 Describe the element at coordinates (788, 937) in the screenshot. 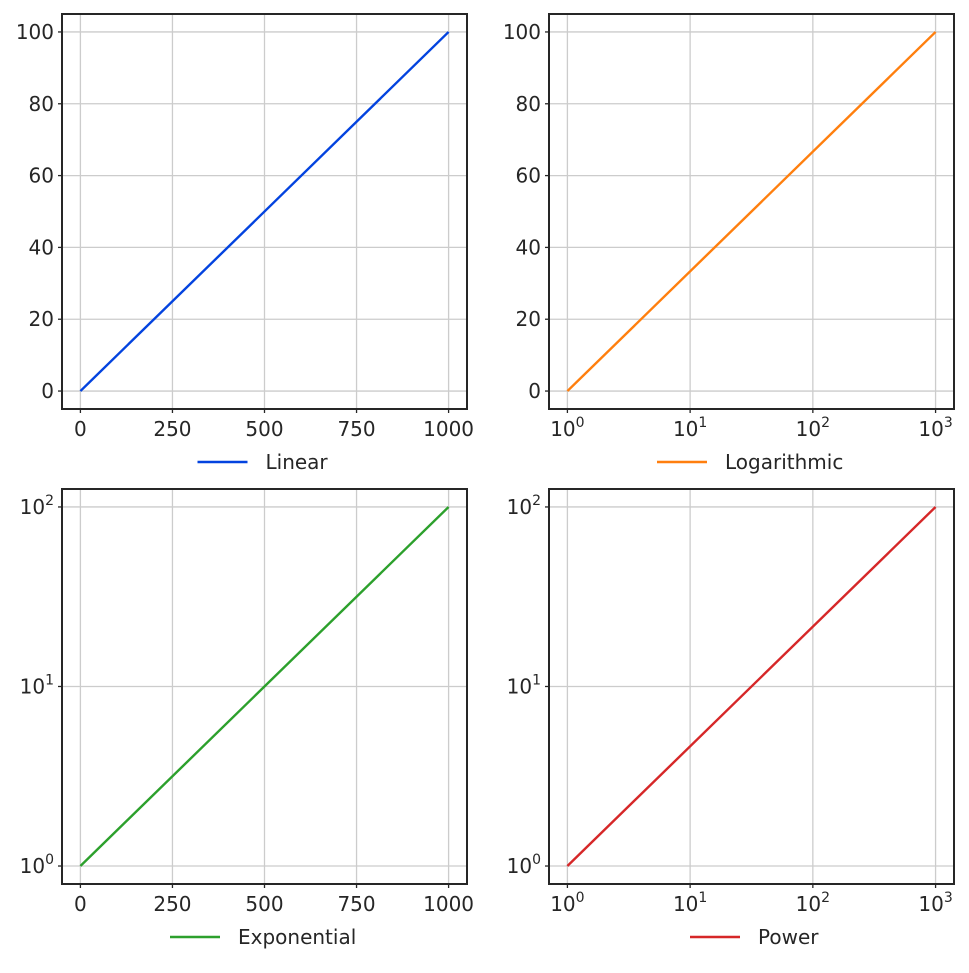

I see `legend-label: Power` at that location.